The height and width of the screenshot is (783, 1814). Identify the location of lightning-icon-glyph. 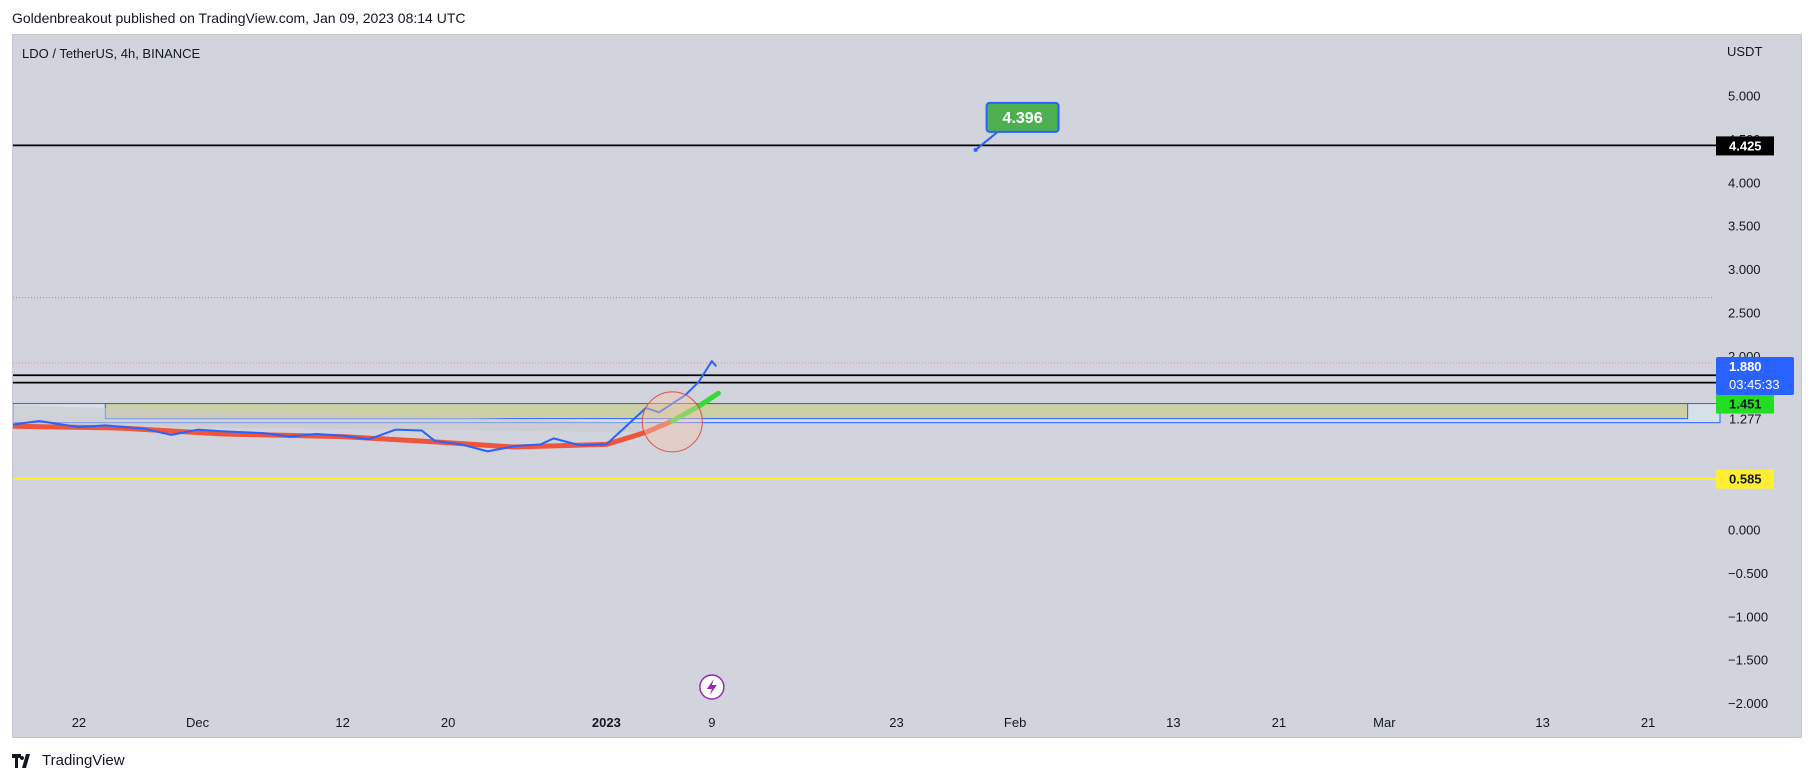
(711, 687).